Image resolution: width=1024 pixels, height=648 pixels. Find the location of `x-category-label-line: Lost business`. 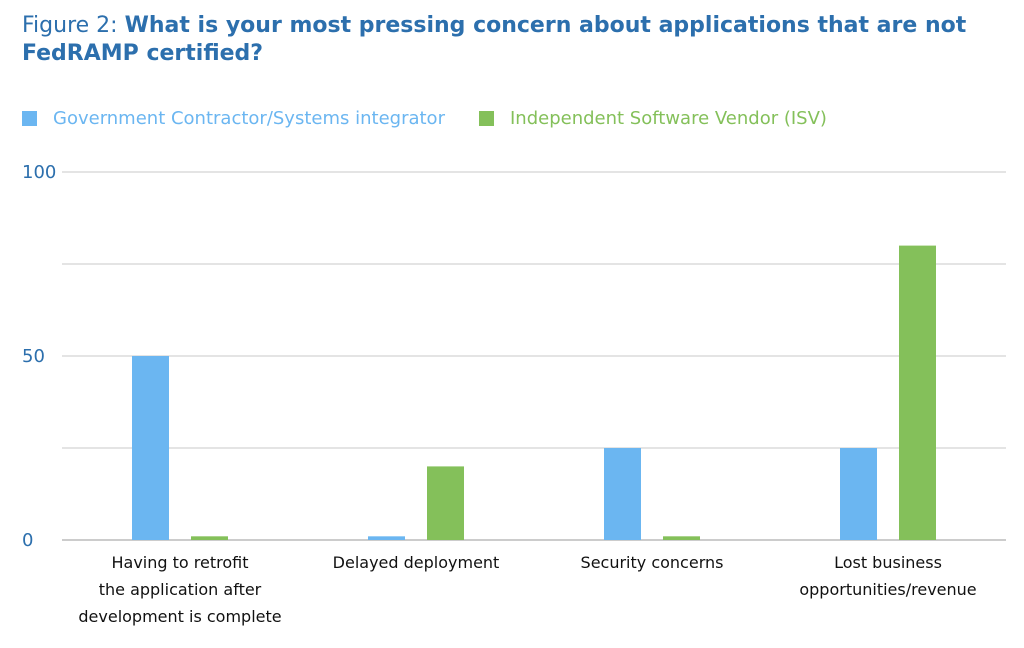

x-category-label-line: Lost business is located at coordinates (888, 562).